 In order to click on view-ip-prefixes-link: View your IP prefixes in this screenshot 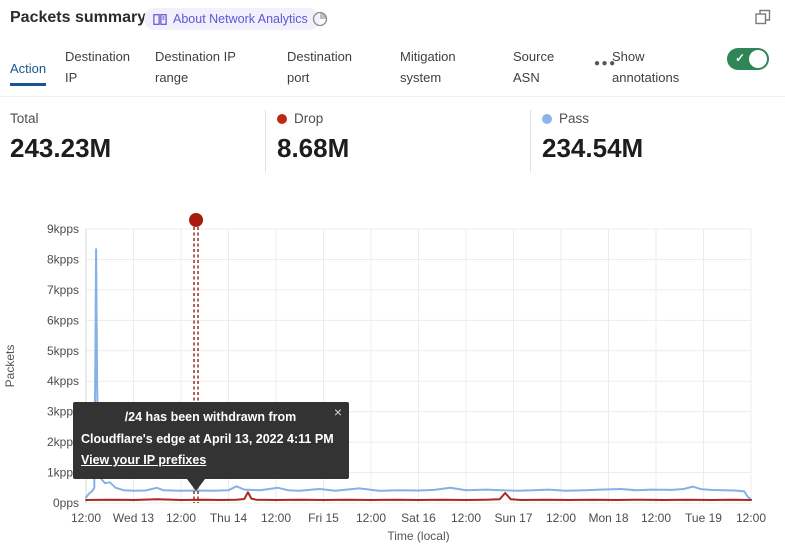, I will do `click(144, 460)`.